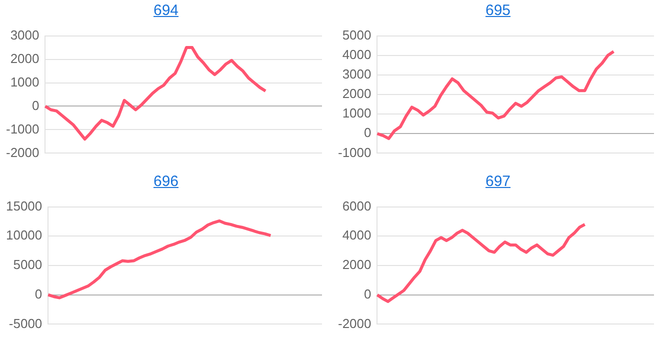  What do you see at coordinates (166, 181) in the screenshot?
I see `chart-title: 696` at bounding box center [166, 181].